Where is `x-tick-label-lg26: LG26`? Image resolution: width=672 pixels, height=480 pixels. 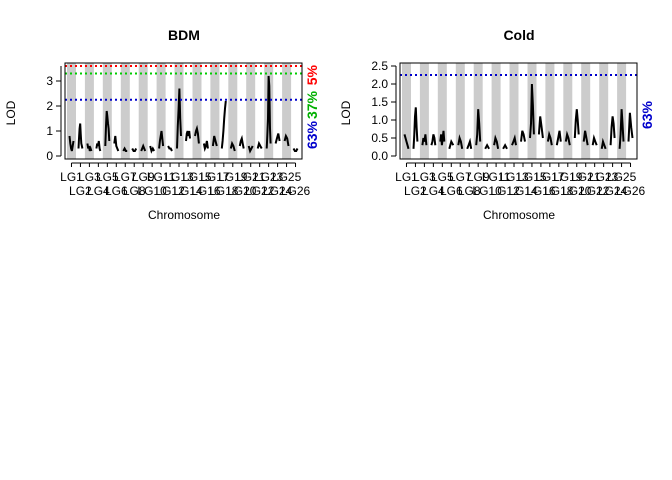
x-tick-label-lg26: LG26 is located at coordinates (296, 191).